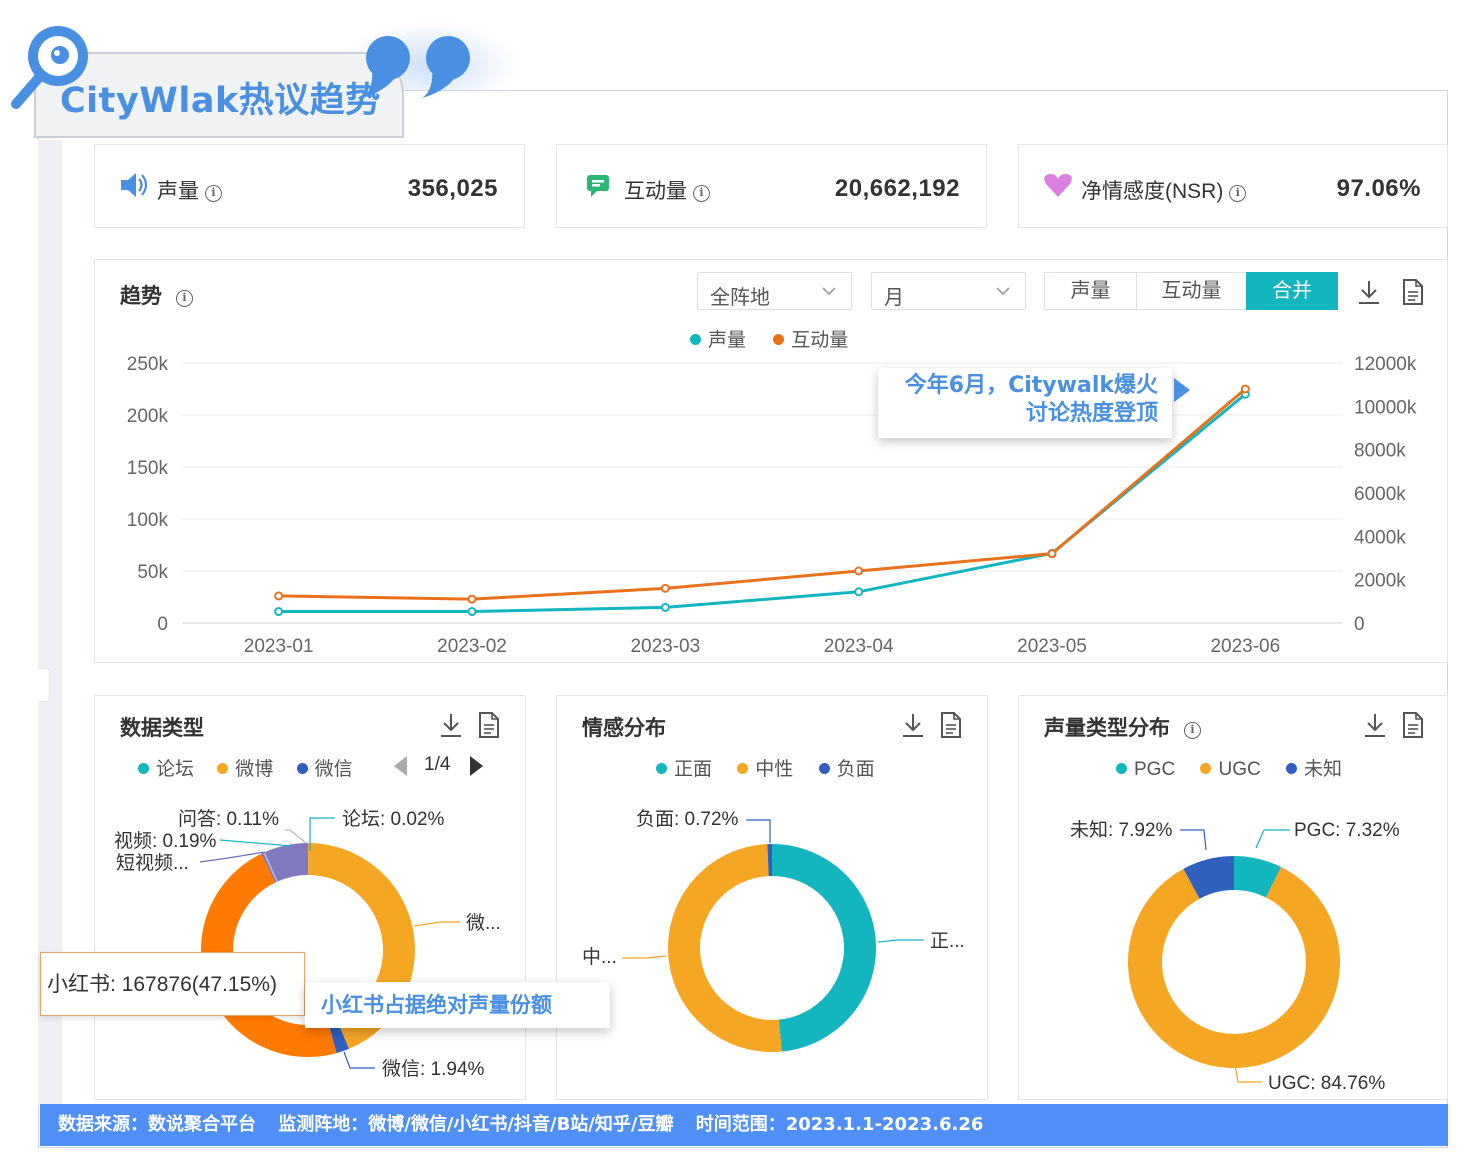 This screenshot has height=1165, width=1469. I want to click on legend-item: 负面, so click(846, 769).